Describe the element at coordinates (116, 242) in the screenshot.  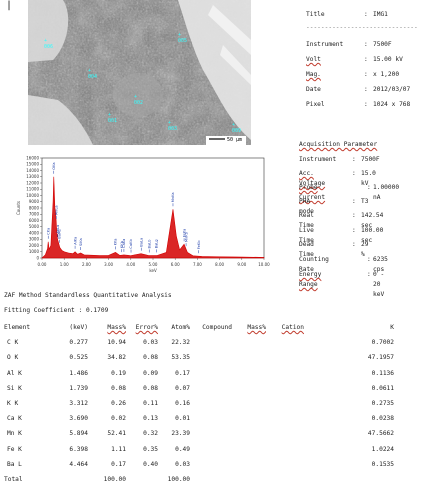
I see `peak-label: KKa` at that location.